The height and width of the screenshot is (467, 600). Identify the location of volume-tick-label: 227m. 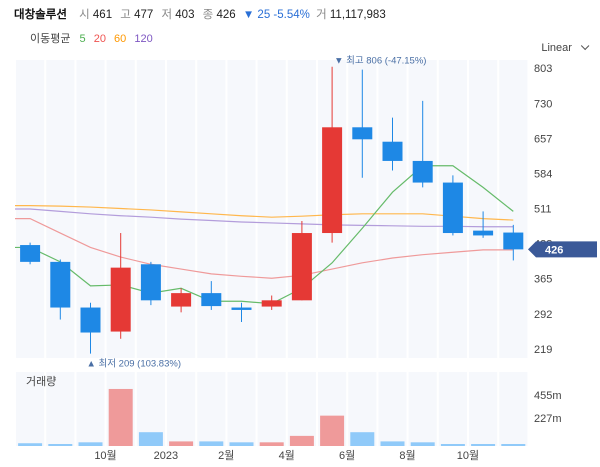
(548, 419).